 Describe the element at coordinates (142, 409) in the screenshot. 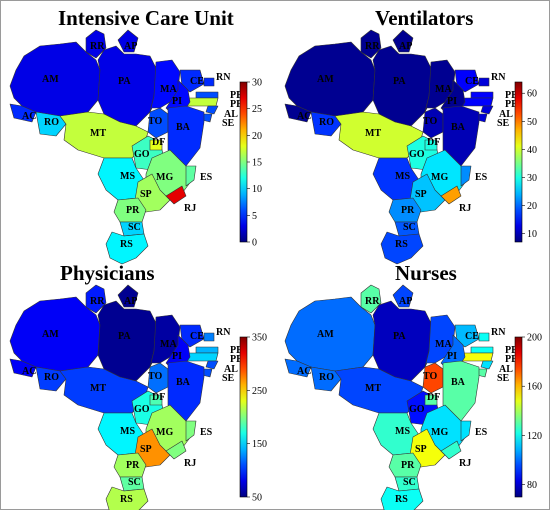

I see `state-label-go: GO` at that location.